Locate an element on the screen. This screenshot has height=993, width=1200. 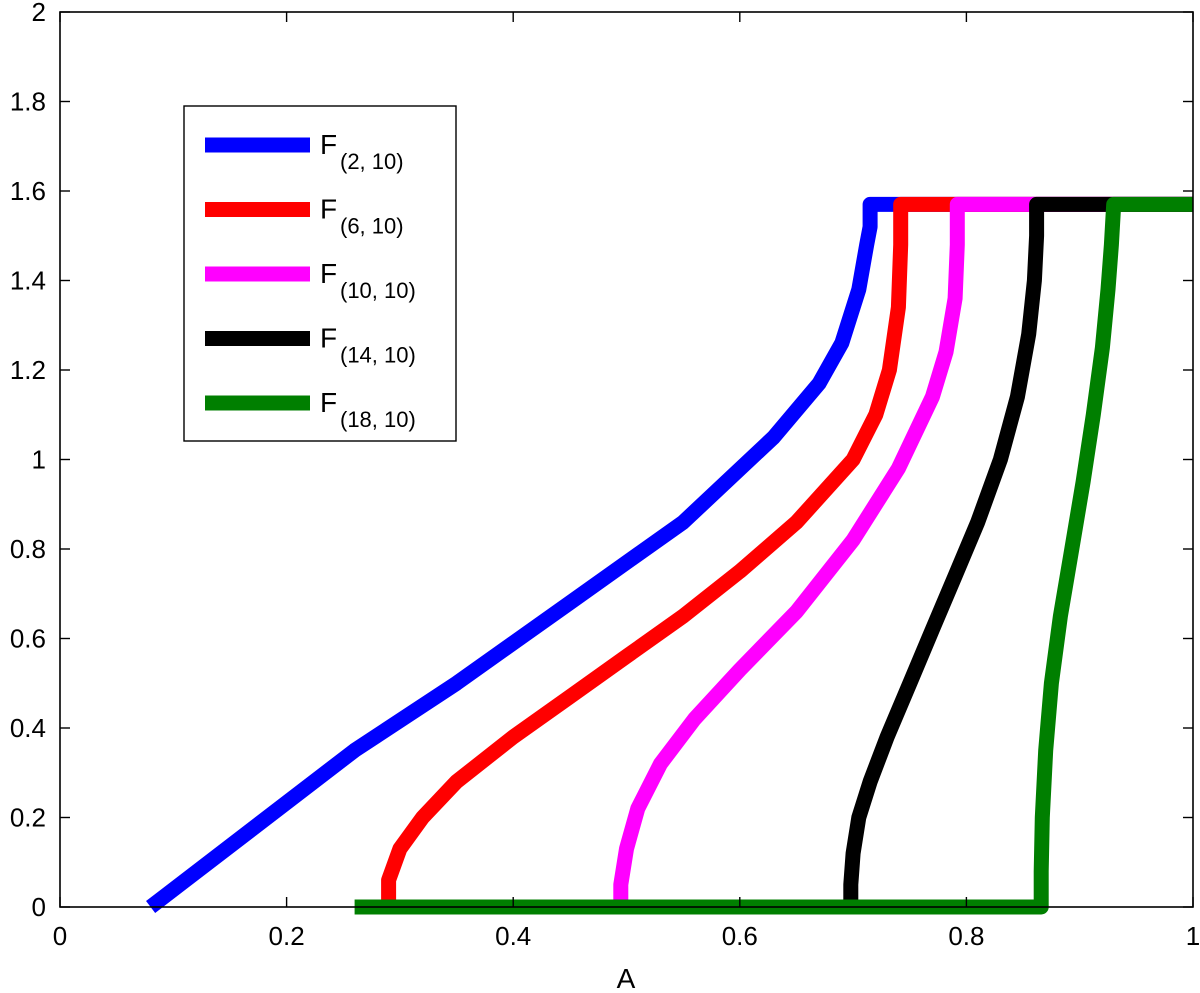
x-tick-label-1: 0.2 is located at coordinates (287, 936).